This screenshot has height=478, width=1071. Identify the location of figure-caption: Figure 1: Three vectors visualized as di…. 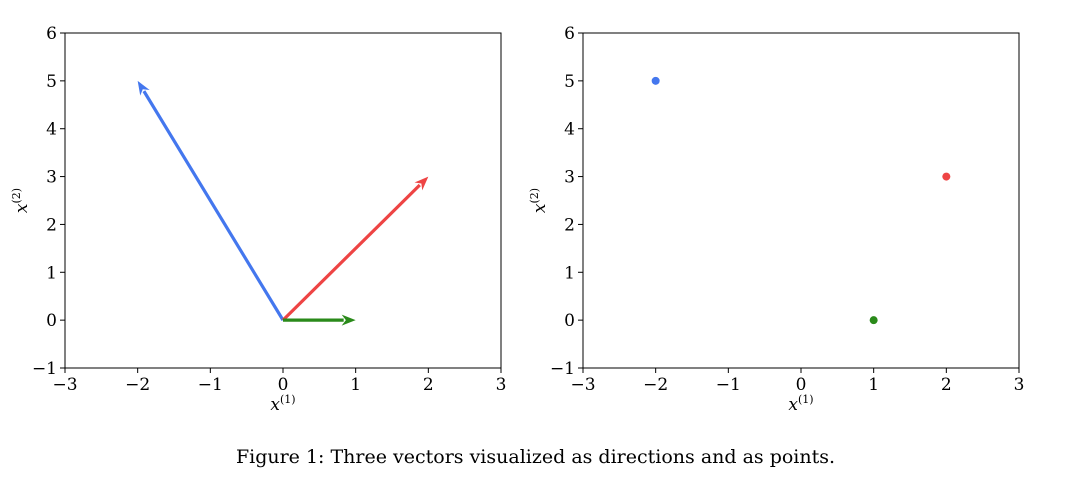
(535, 457).